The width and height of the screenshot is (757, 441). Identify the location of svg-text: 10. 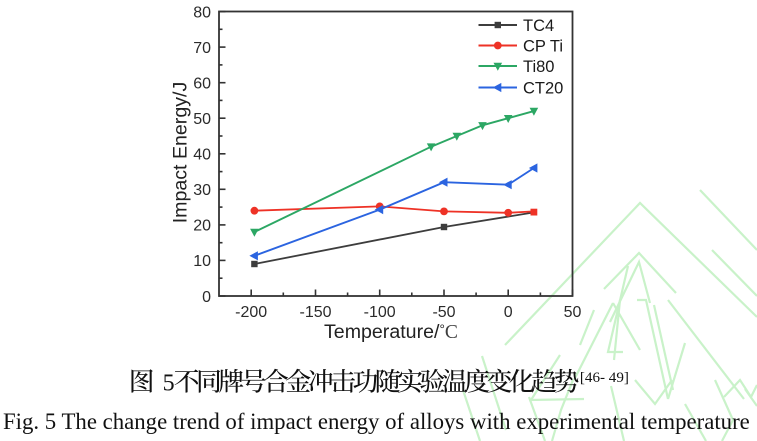
(202, 261).